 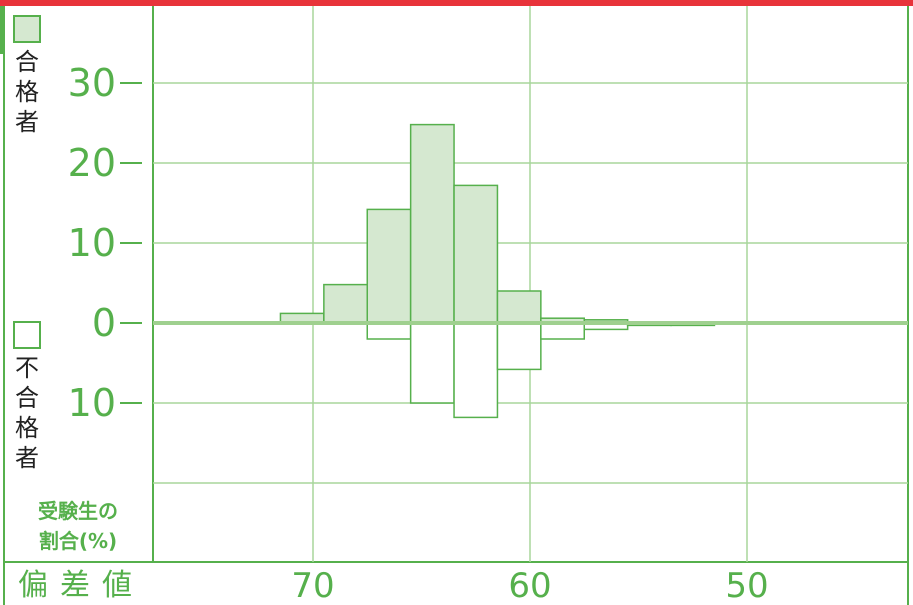 What do you see at coordinates (27, 122) in the screenshot?
I see `legend-pass-char-3: 者` at bounding box center [27, 122].